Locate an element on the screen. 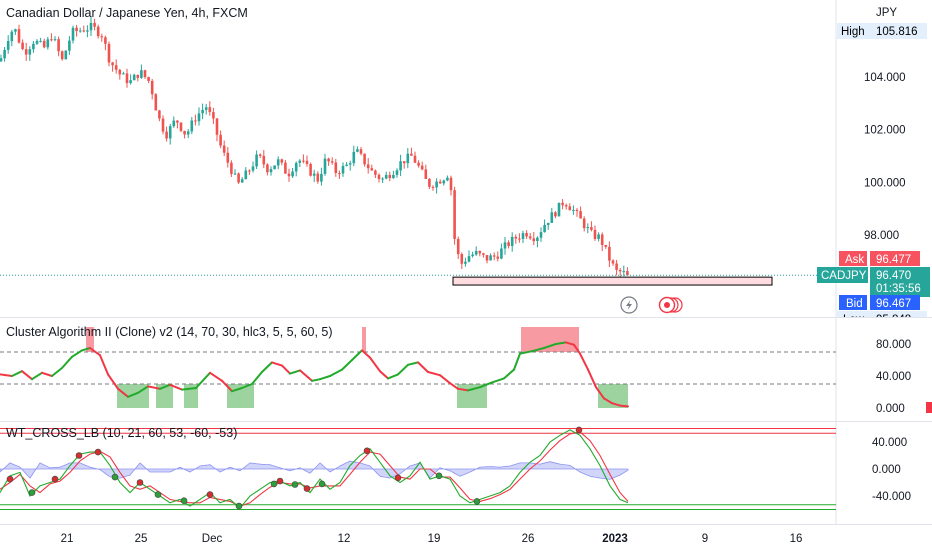 This screenshot has width=932, height=550. wt1-line is located at coordinates (314, 469).